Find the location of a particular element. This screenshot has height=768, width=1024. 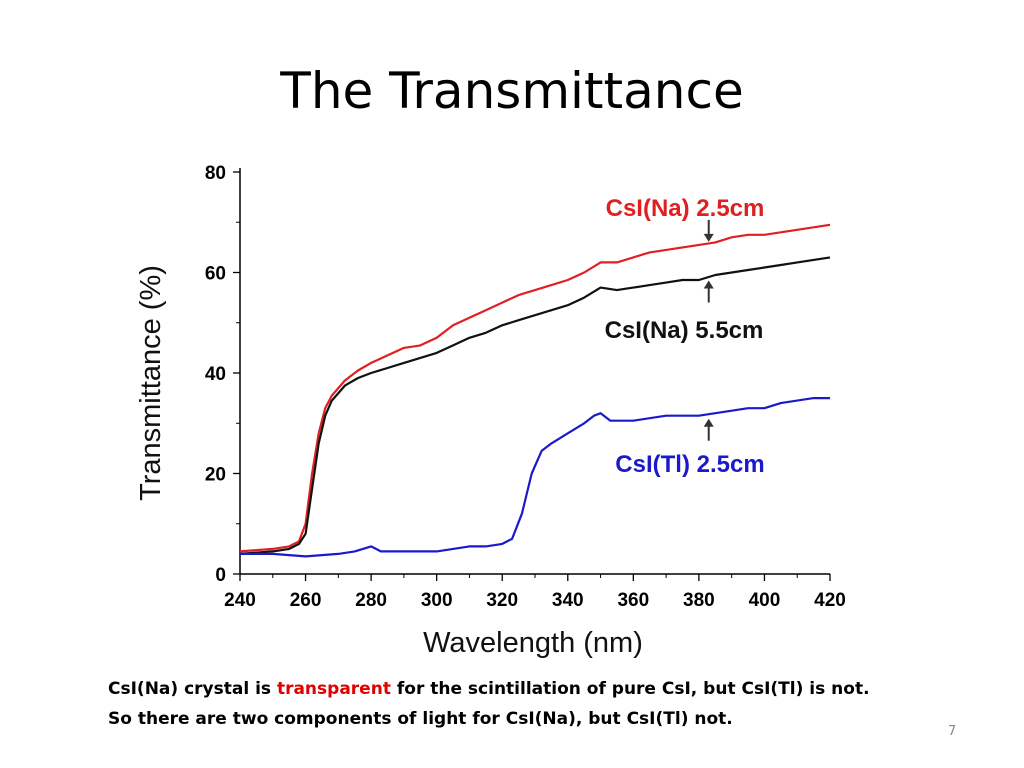

series-label-3: CsI(Tl) 2.5cm is located at coordinates (689, 464).